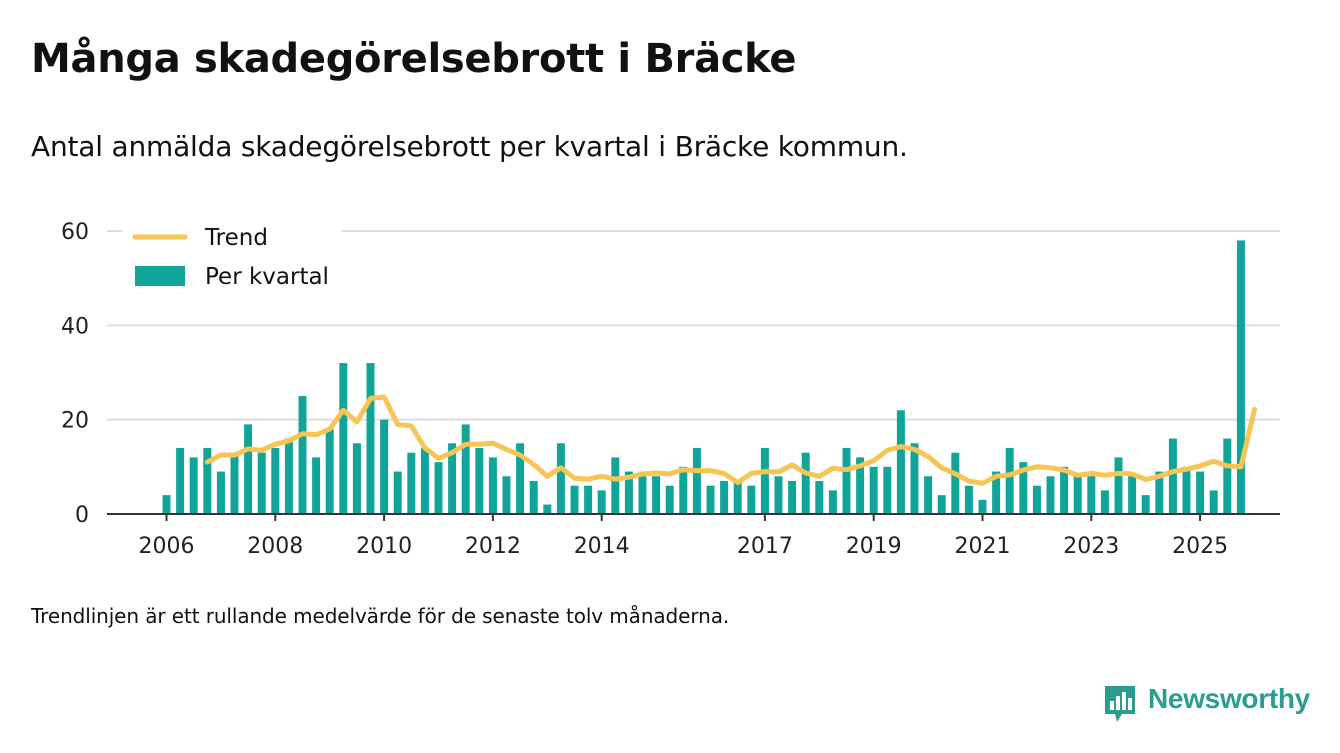  What do you see at coordinates (874, 546) in the screenshot?
I see `x-tick-label: 2019` at bounding box center [874, 546].